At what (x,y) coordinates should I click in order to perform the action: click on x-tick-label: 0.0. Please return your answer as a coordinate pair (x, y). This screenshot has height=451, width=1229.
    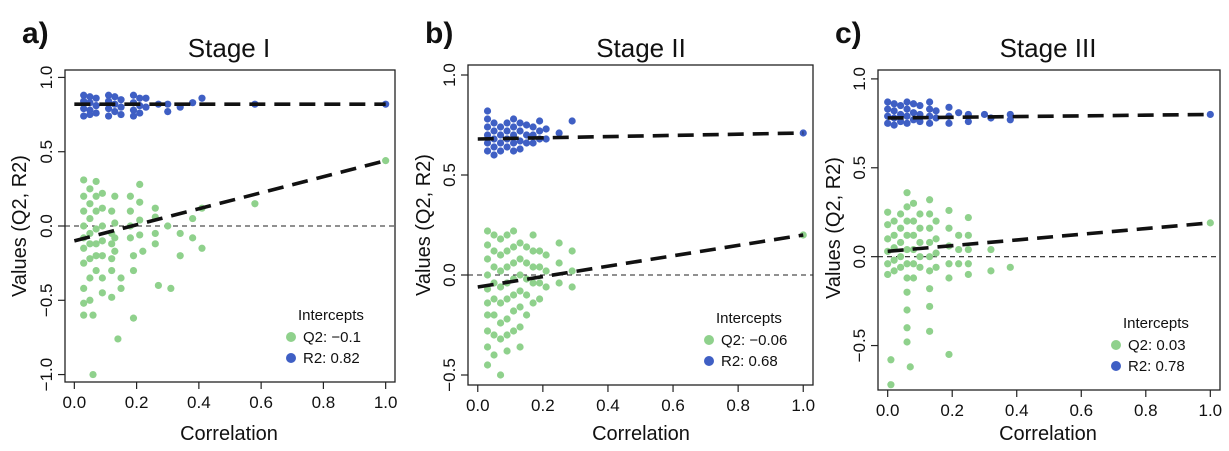
    Looking at the image, I should click on (888, 410).